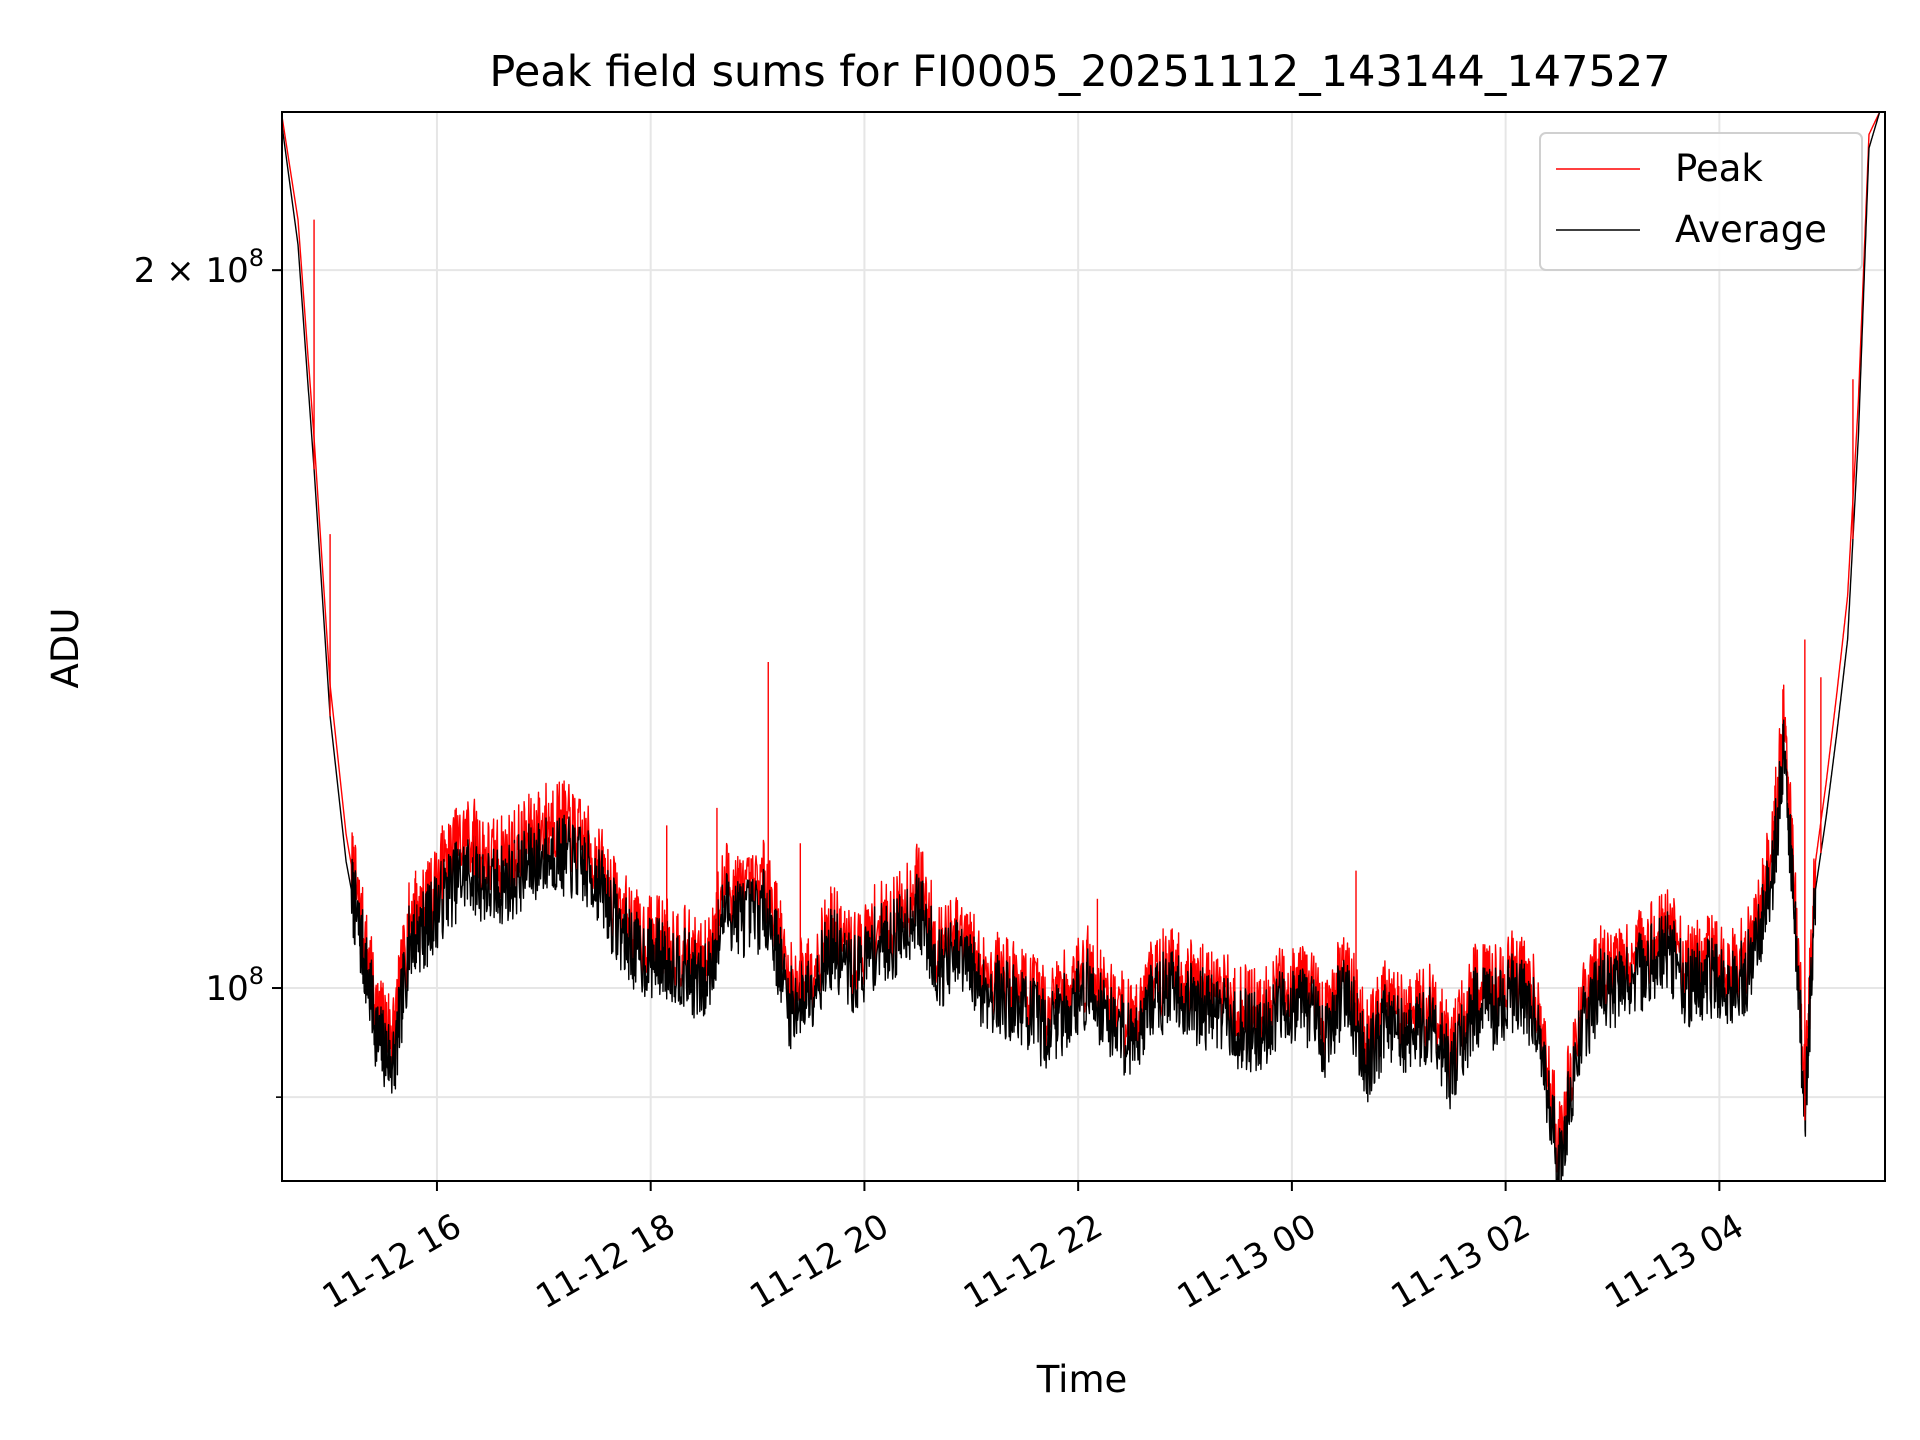 This screenshot has height=1440, width=1920. I want to click on y-axis-label: ADU, so click(65, 648).